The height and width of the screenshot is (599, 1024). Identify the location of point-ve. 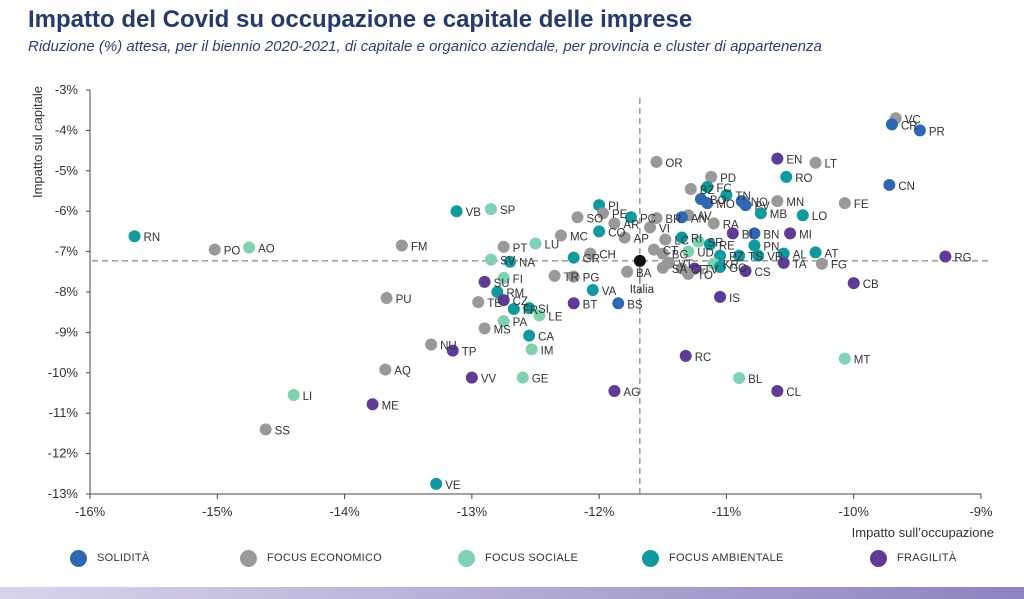
(436, 483).